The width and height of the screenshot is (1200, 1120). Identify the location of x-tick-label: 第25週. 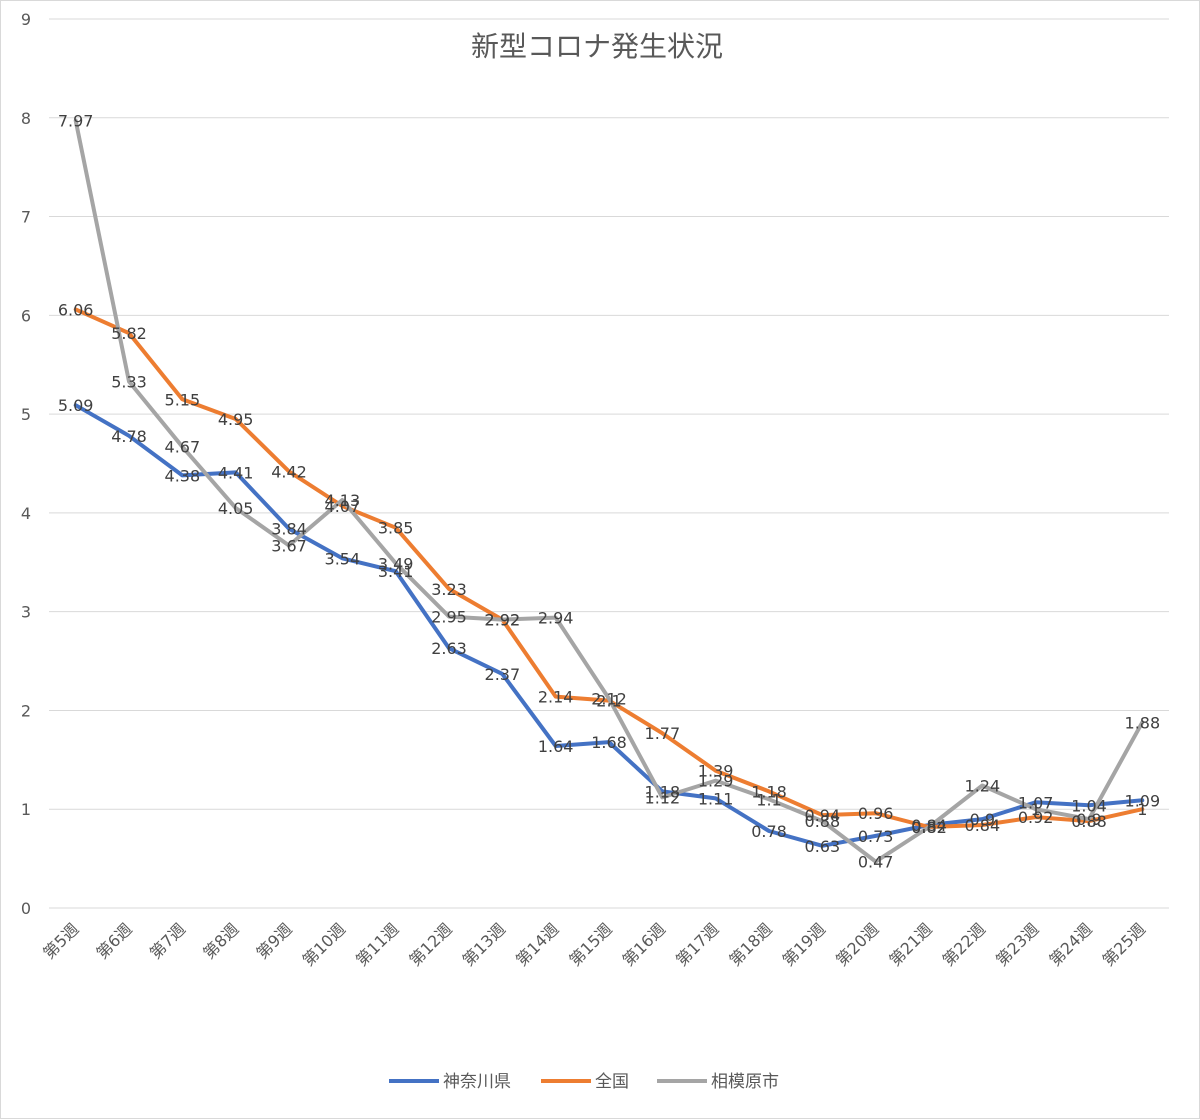
(1124, 944).